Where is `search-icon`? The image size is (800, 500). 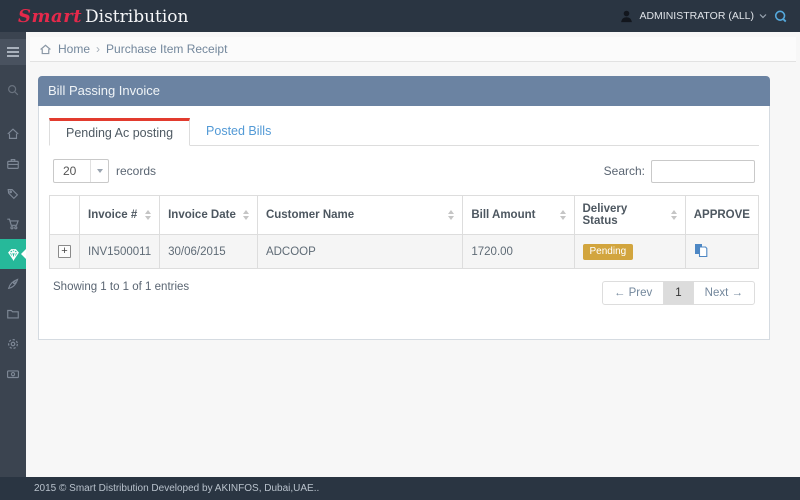 search-icon is located at coordinates (13, 90).